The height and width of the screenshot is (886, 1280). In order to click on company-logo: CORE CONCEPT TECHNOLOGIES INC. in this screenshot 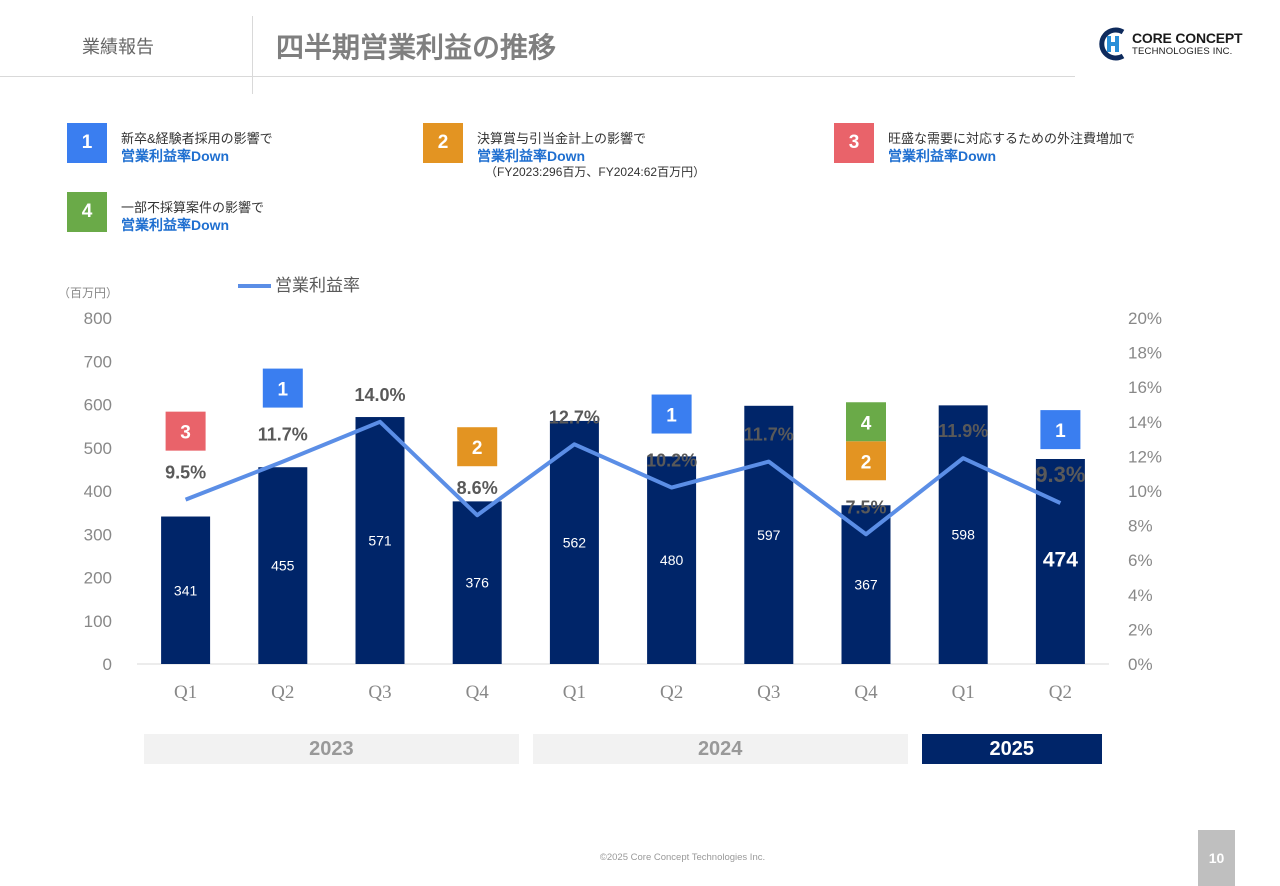, I will do `click(1183, 45)`.